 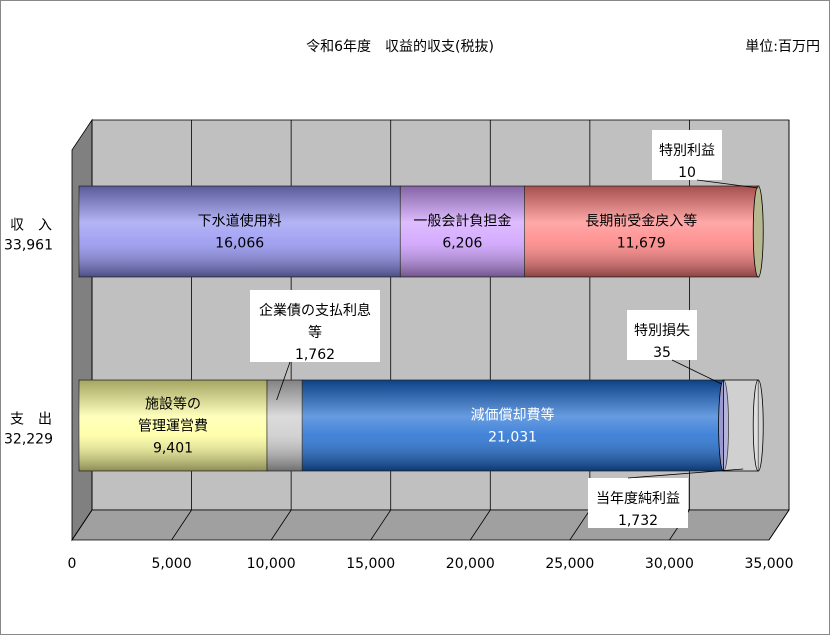 I want to click on segment-name-label: 特別損失, so click(x=662, y=331).